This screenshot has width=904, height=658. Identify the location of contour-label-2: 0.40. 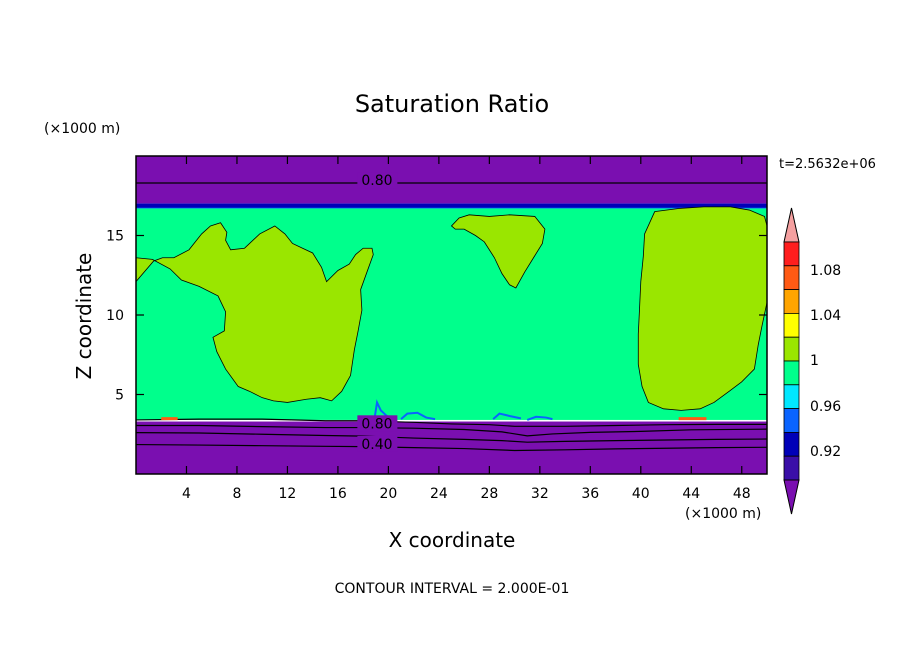
(376, 445).